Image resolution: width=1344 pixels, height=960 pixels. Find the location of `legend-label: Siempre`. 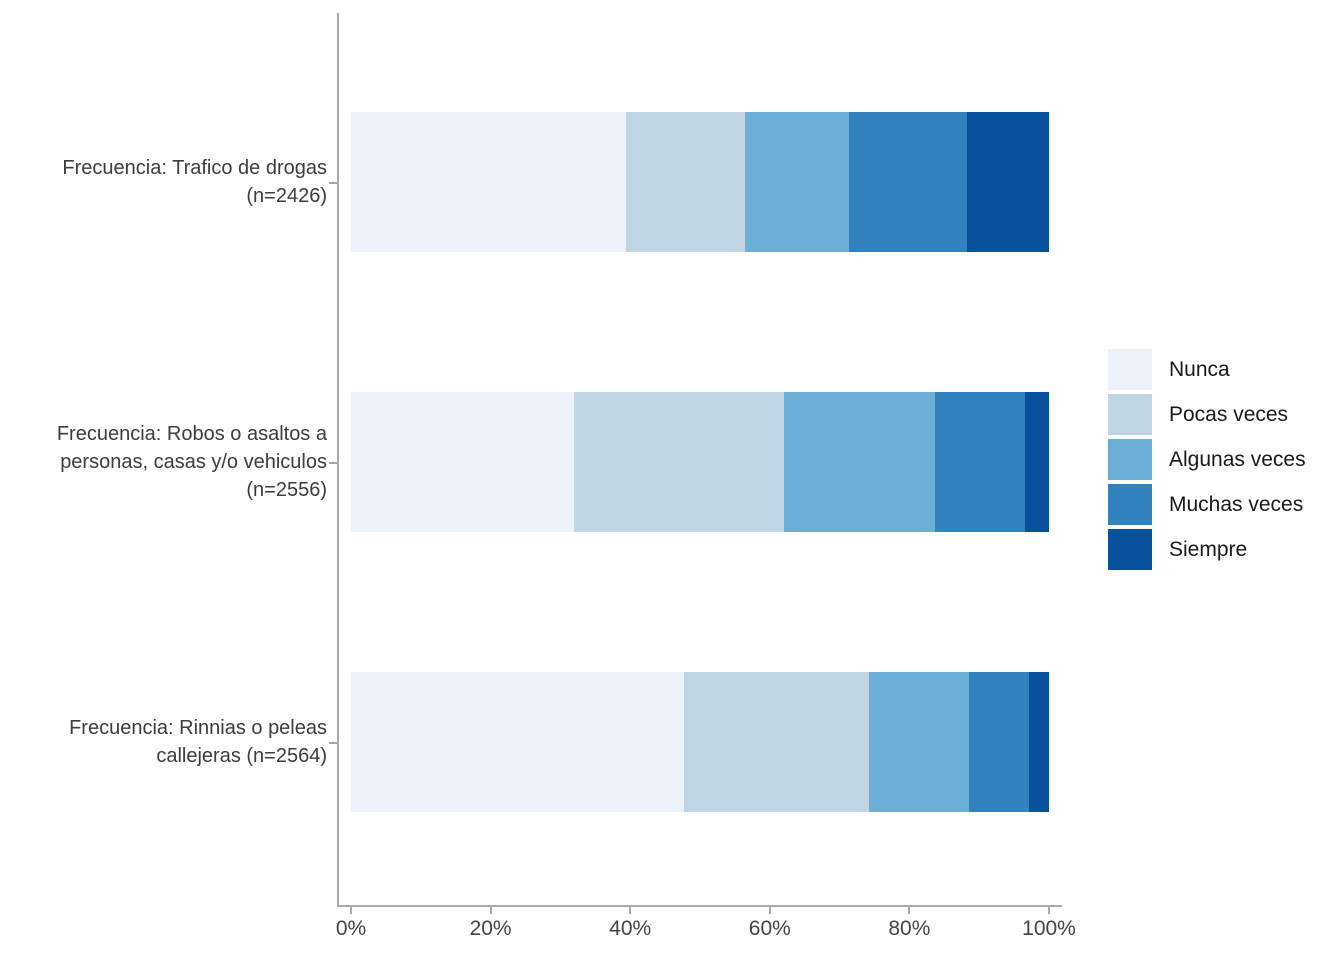

legend-label: Siempre is located at coordinates (1208, 549).